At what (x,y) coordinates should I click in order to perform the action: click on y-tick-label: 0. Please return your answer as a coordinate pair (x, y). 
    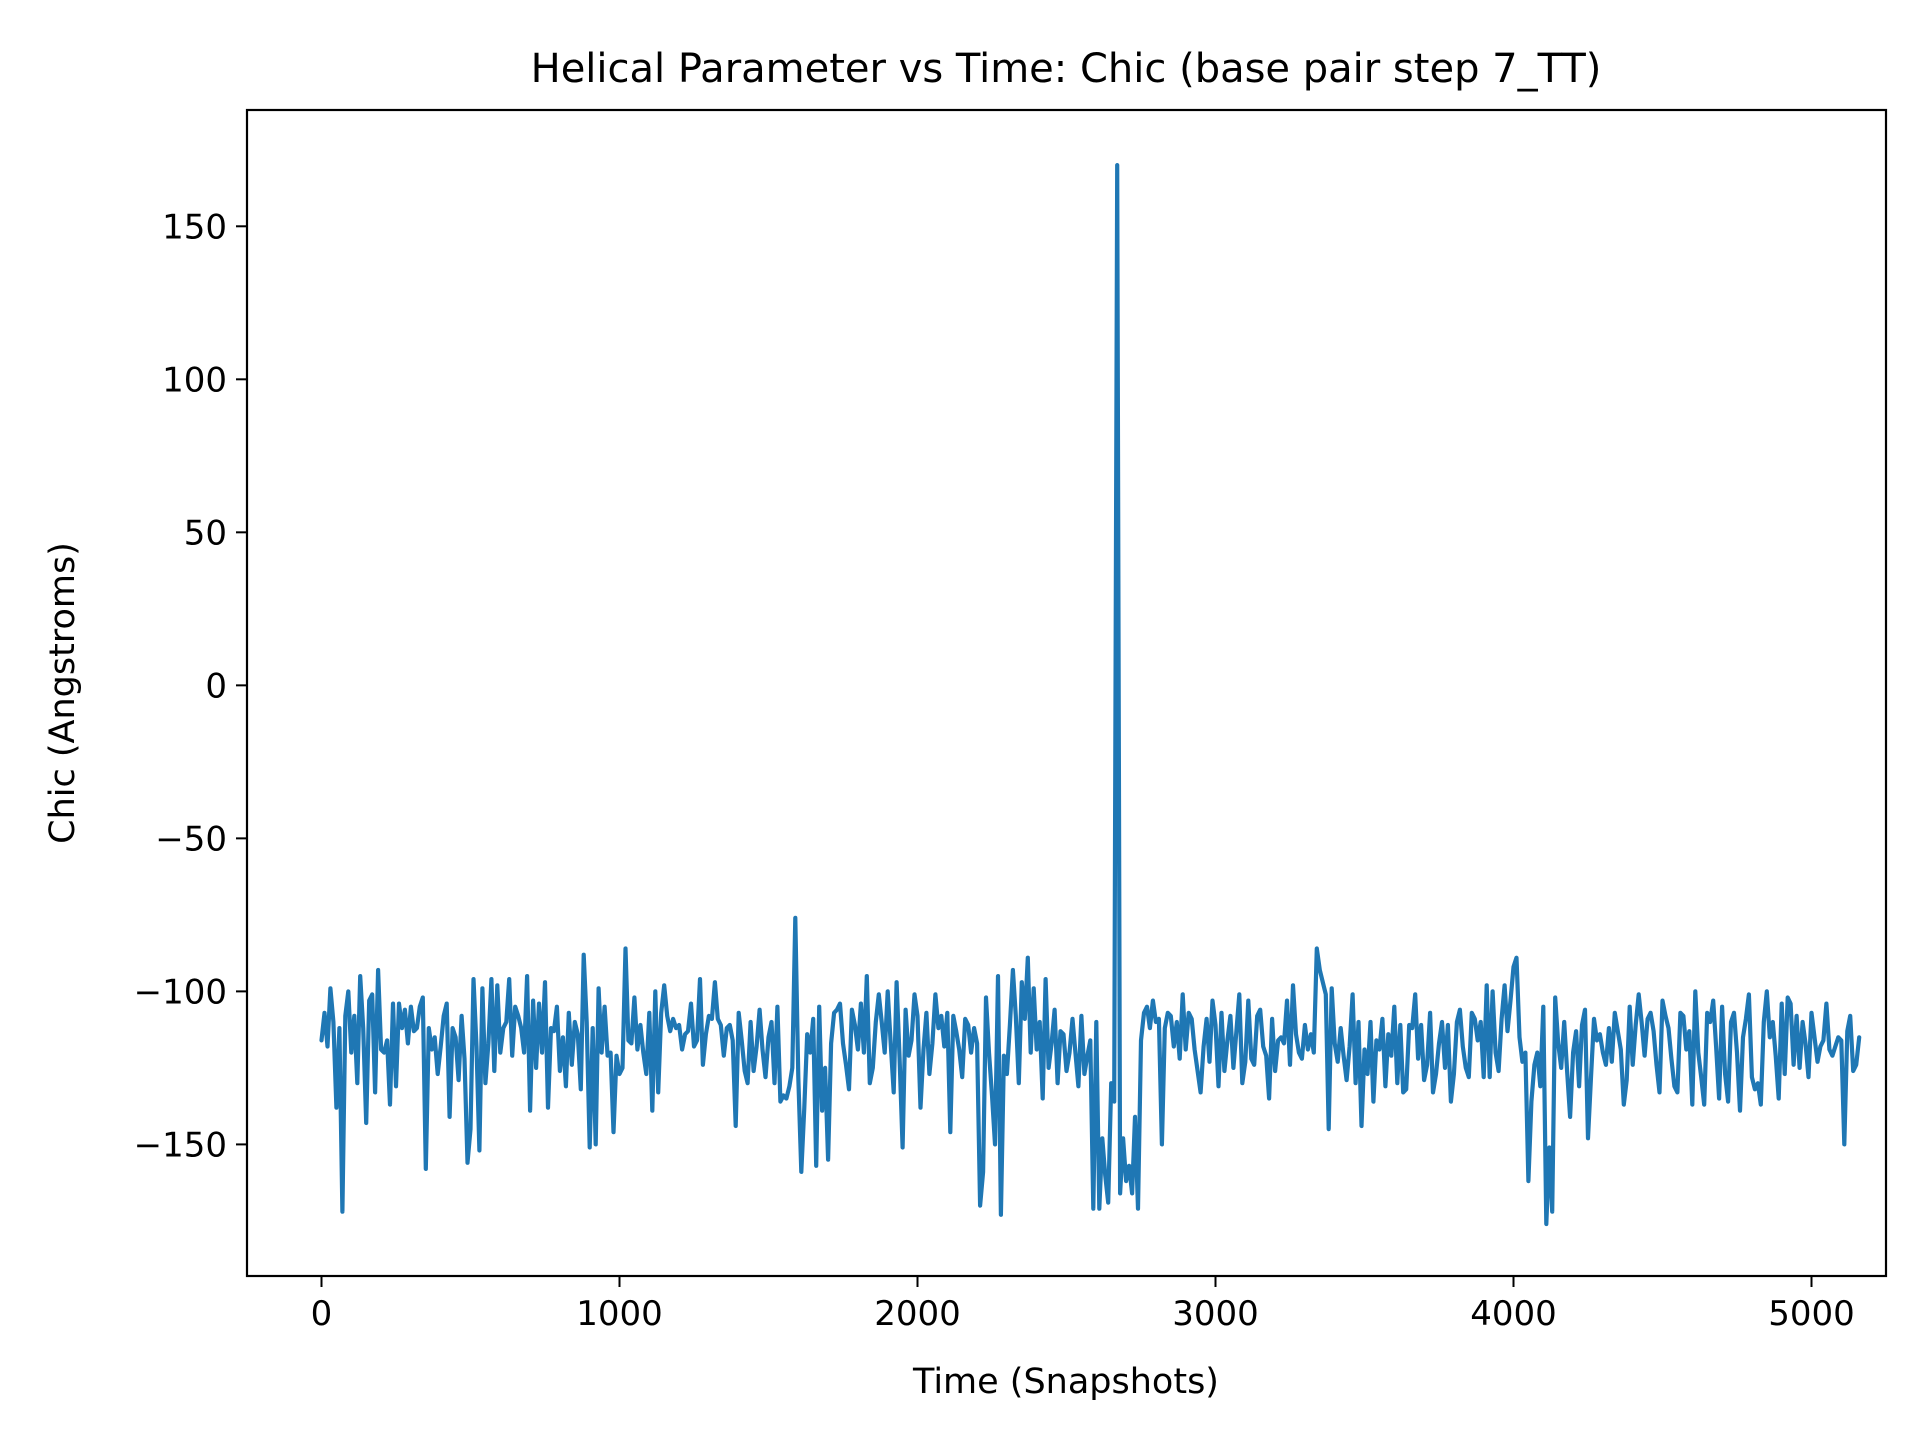
    Looking at the image, I should click on (216, 686).